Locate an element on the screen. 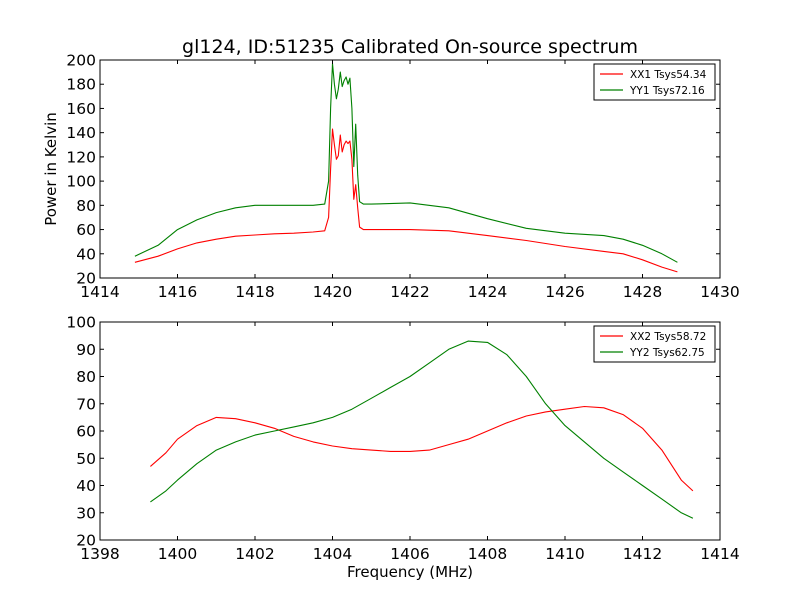 The image size is (800, 600). y-tick-label: 70 is located at coordinates (86, 404).